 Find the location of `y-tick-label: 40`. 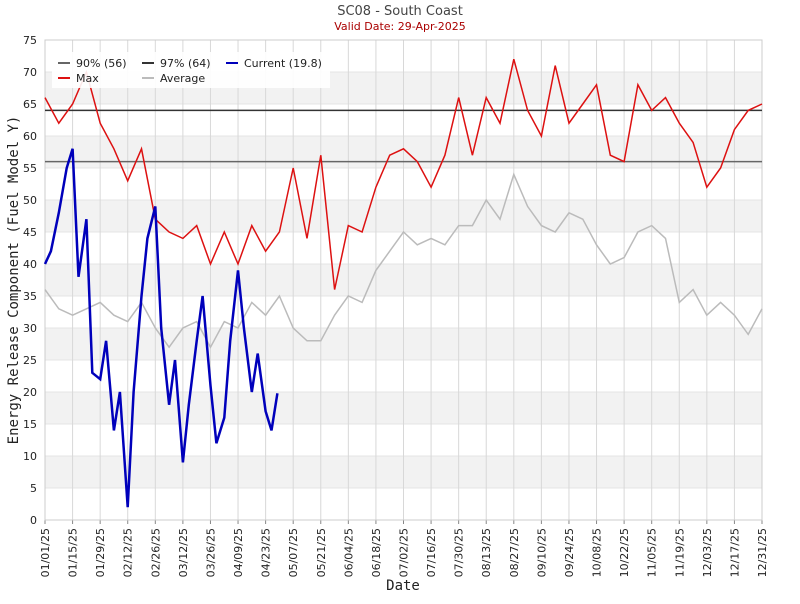

y-tick-label: 40 is located at coordinates (30, 264).